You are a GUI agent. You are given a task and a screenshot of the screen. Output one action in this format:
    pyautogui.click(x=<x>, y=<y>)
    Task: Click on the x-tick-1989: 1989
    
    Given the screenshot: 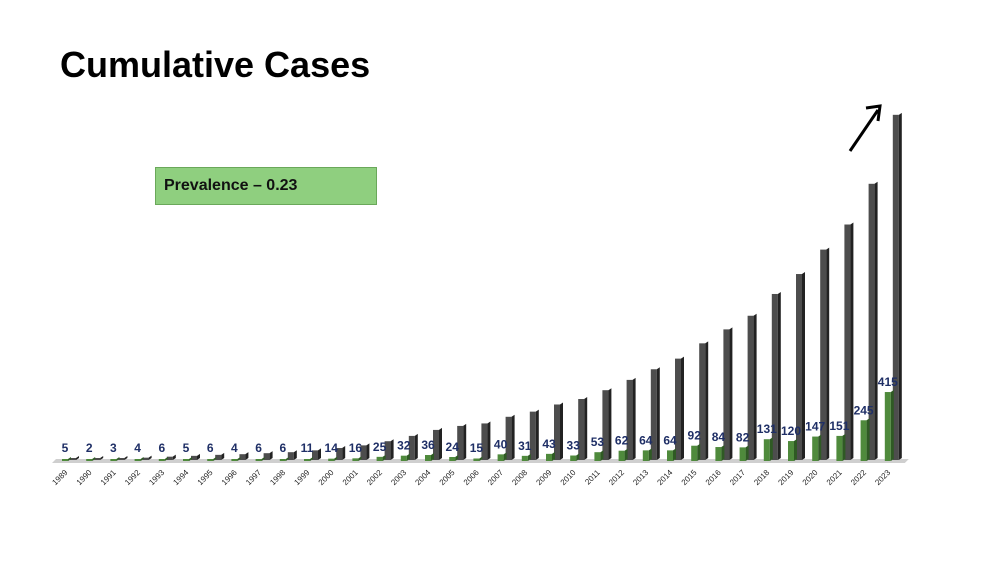 What is the action you would take?
    pyautogui.click(x=59, y=477)
    